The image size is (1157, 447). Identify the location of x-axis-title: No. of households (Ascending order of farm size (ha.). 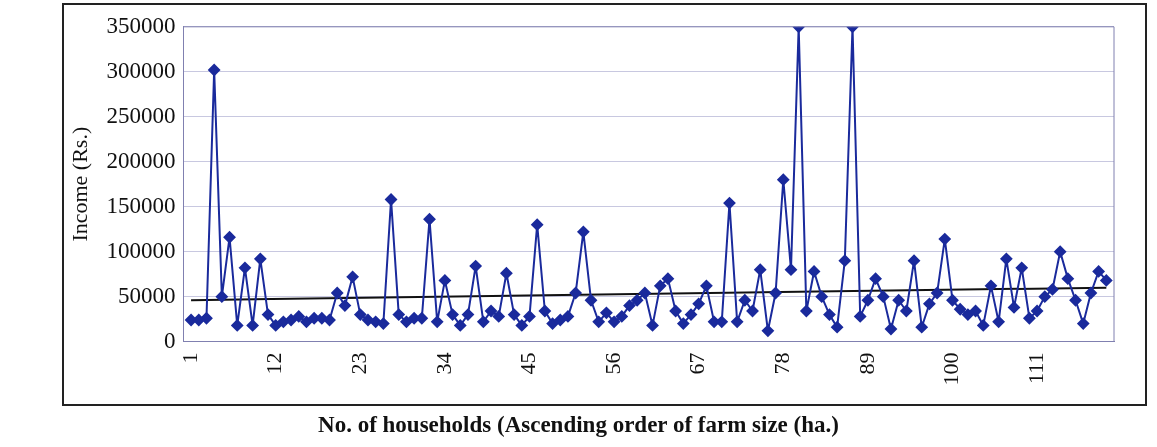
(578, 425).